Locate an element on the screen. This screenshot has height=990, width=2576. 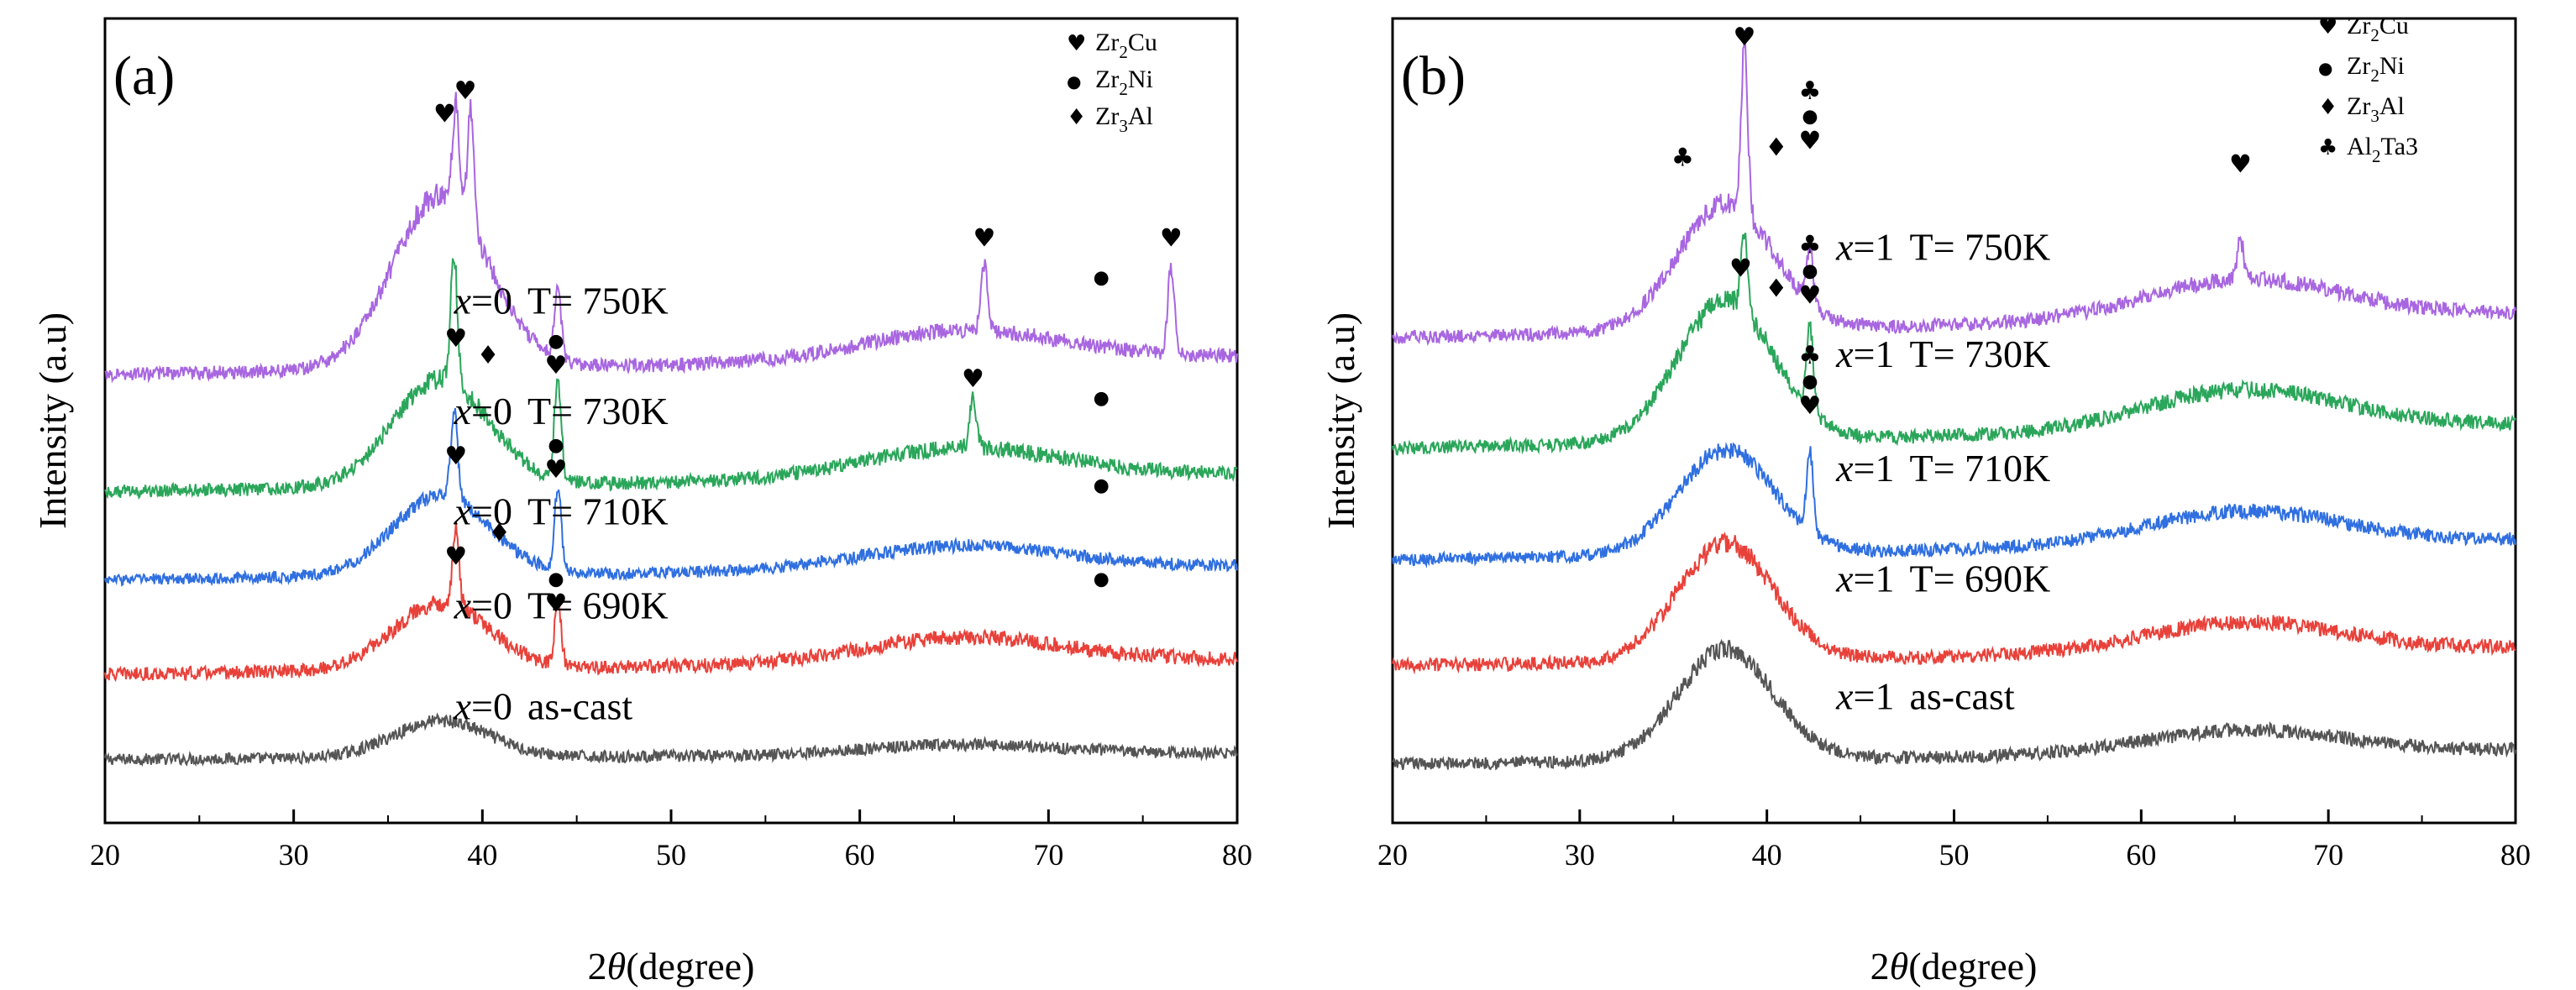
series-label: x=1 T= 690K is located at coordinates (1942, 579).